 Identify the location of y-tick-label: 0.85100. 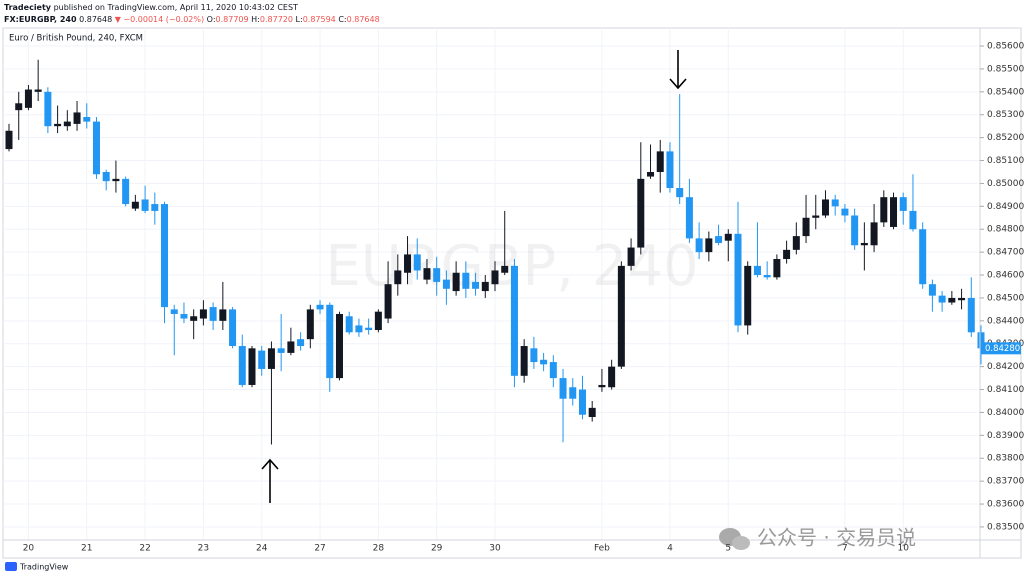
(1005, 161).